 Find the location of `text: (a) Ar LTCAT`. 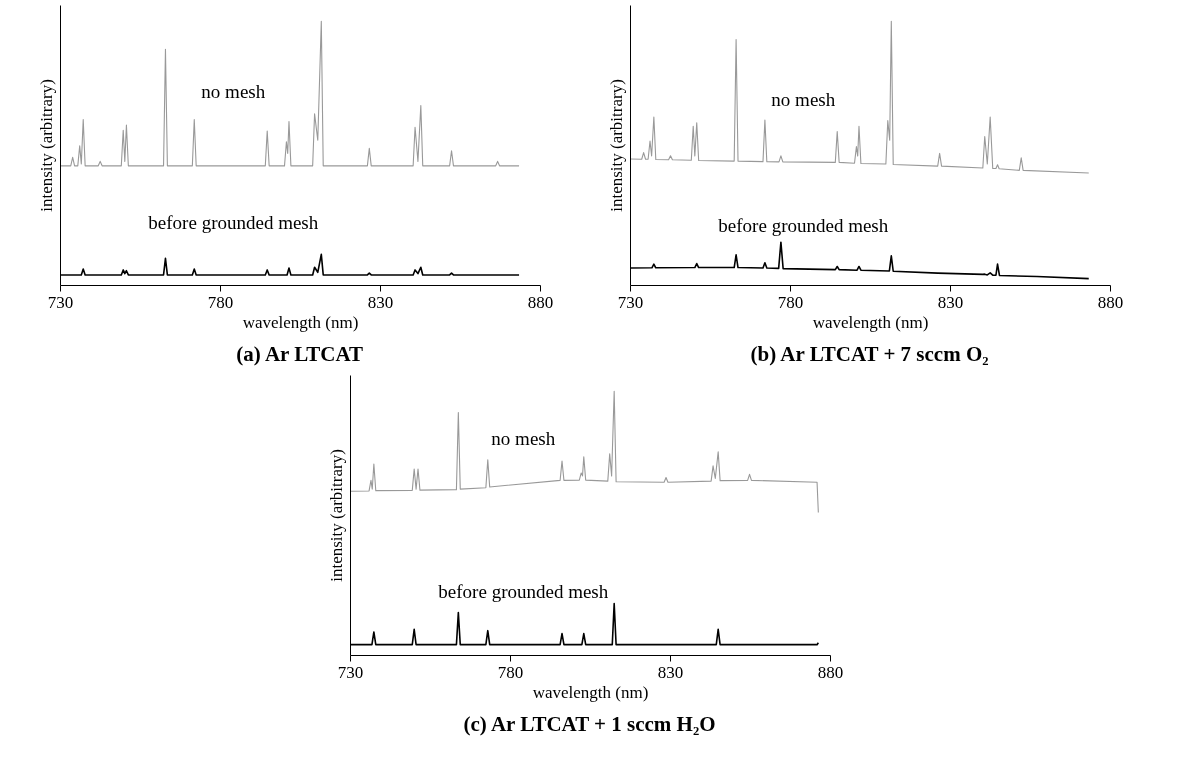

text: (a) Ar LTCAT is located at coordinates (300, 353).